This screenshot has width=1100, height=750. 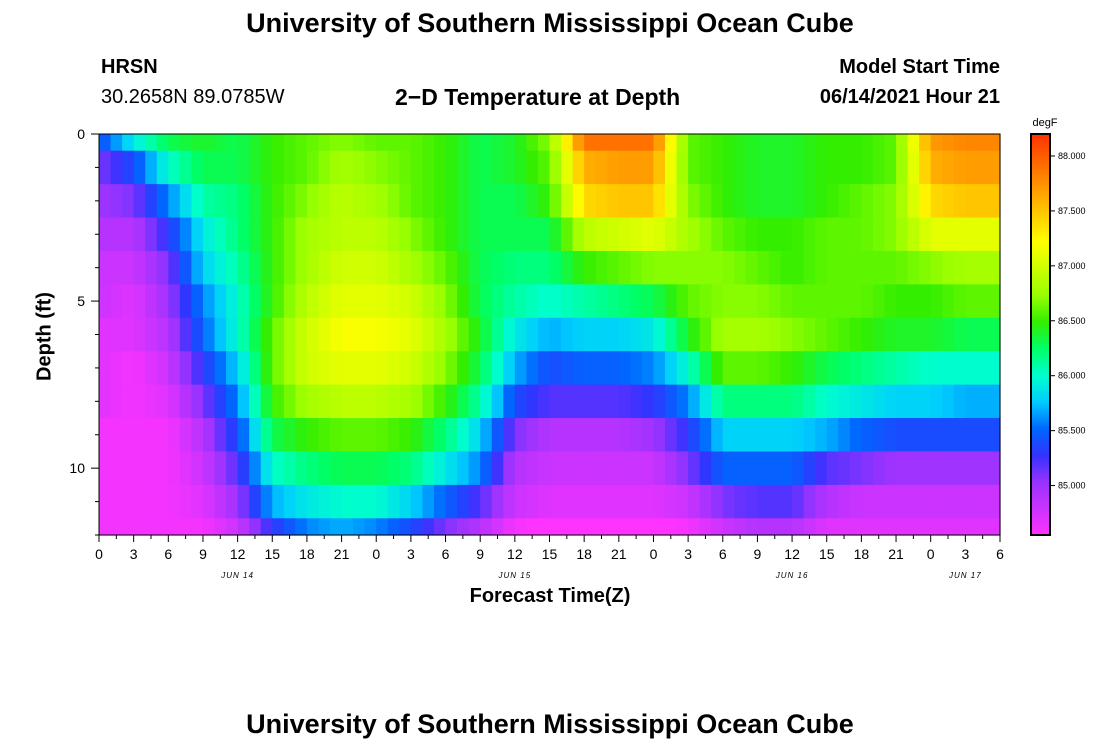 What do you see at coordinates (515, 554) in the screenshot?
I see `x-tick-label: 12` at bounding box center [515, 554].